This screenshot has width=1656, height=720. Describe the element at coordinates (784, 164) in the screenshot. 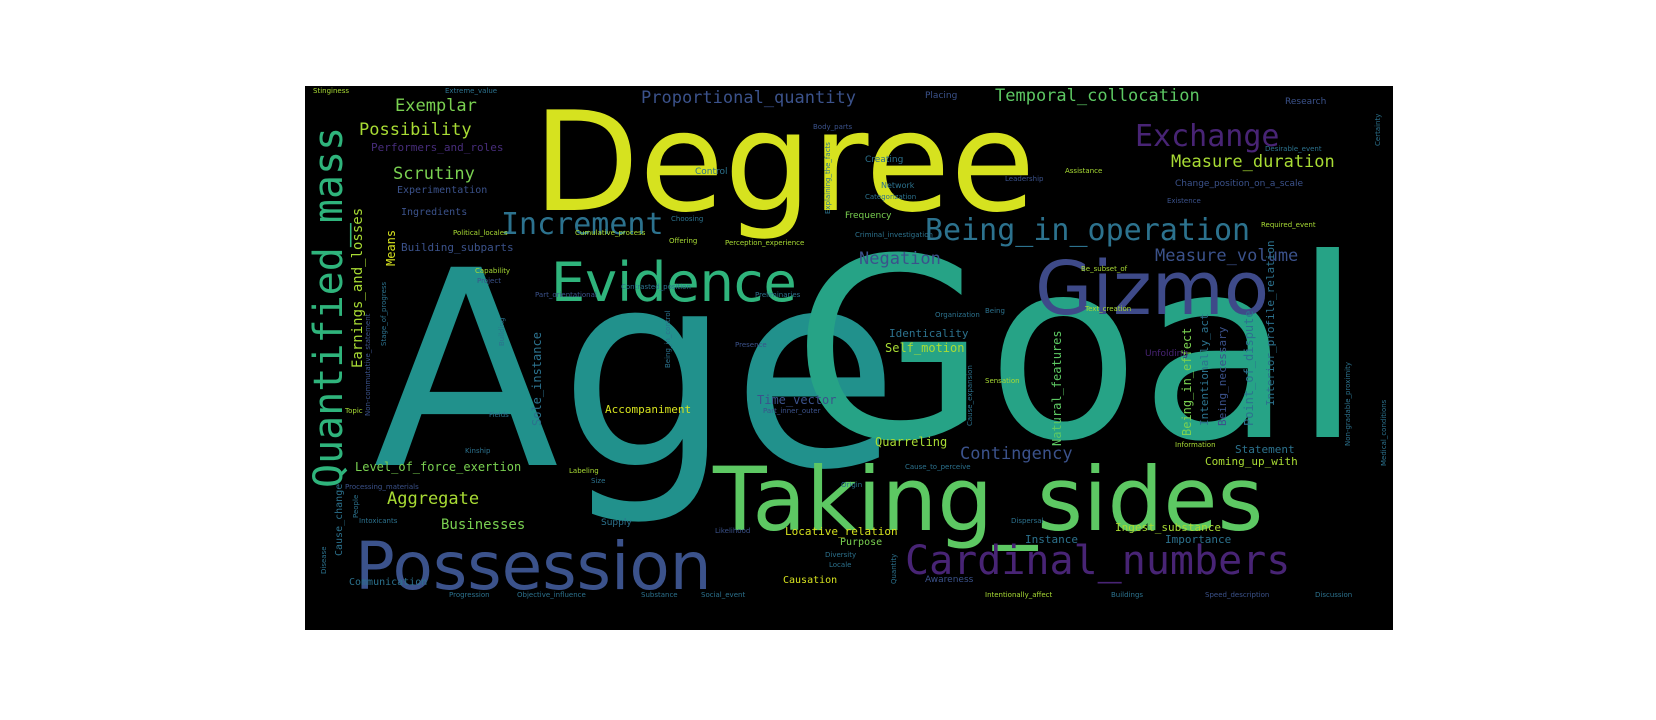

I see `word-degree: Degree` at that location.